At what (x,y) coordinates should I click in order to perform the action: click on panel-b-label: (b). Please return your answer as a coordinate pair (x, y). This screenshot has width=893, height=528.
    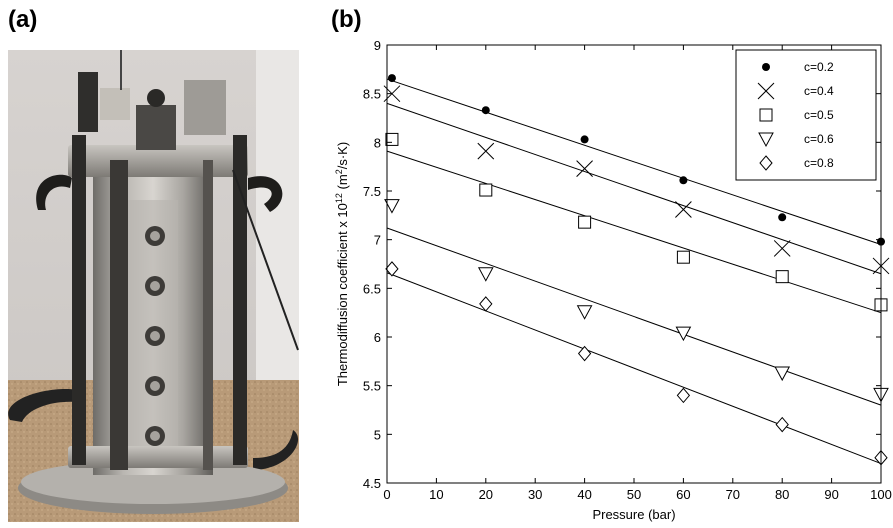
    Looking at the image, I should click on (346, 19).